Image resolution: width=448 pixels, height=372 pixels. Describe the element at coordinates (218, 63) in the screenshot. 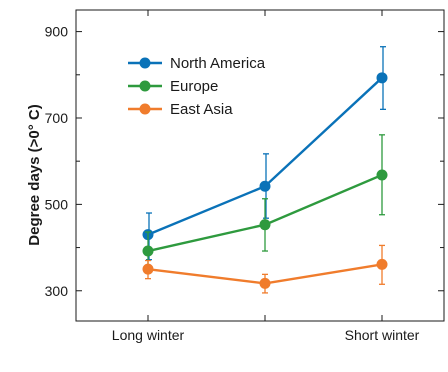

I see `legend-label: North America` at that location.